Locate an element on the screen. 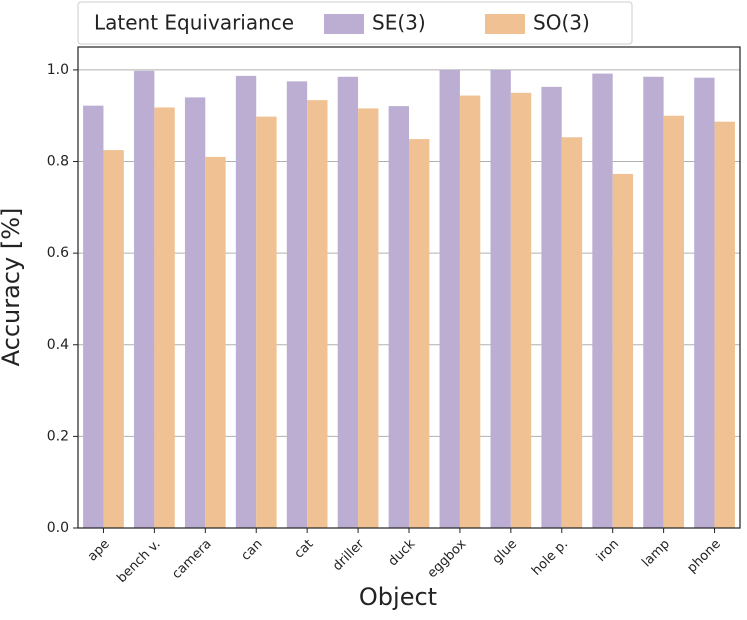 This screenshot has width=747, height=620. x-tick-label: ape is located at coordinates (99, 551).